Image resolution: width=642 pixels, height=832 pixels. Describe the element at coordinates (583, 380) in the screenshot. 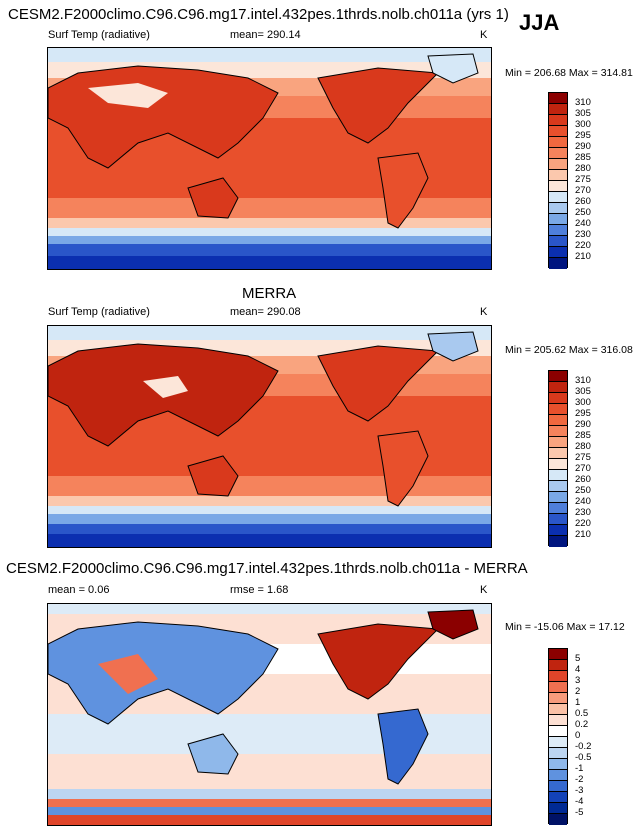

I see `colorbar-tick-label: 310` at that location.